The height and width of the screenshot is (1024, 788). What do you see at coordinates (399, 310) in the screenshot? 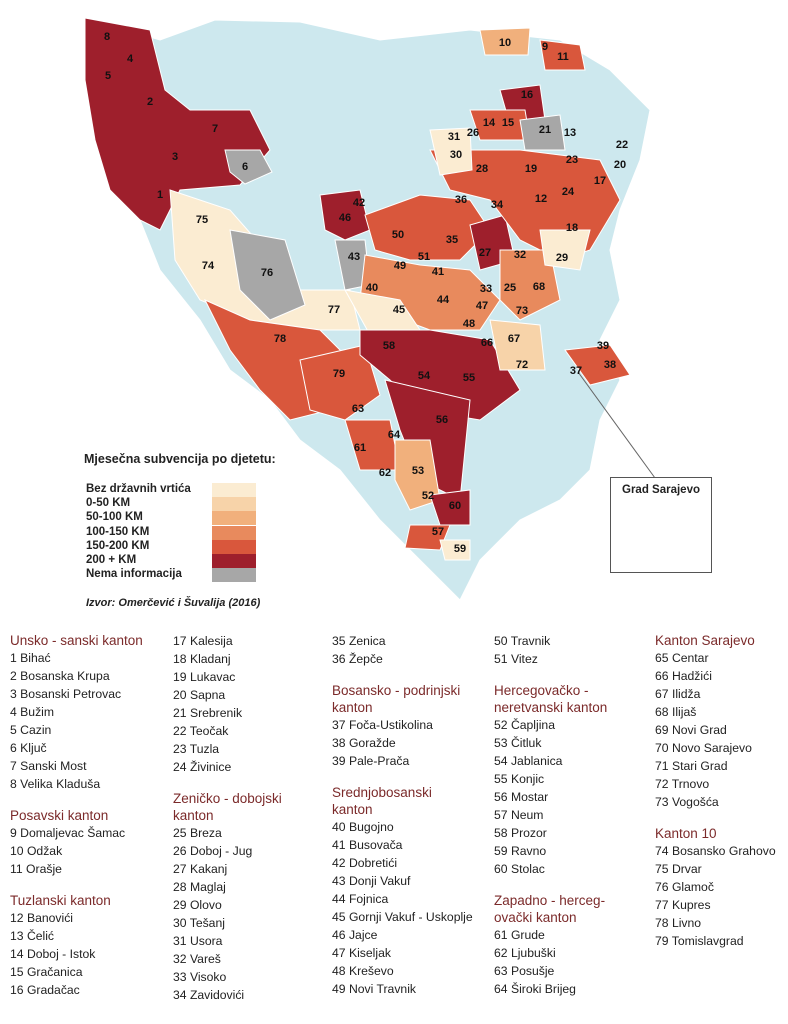
I see `map-region-number: 45` at bounding box center [399, 310].